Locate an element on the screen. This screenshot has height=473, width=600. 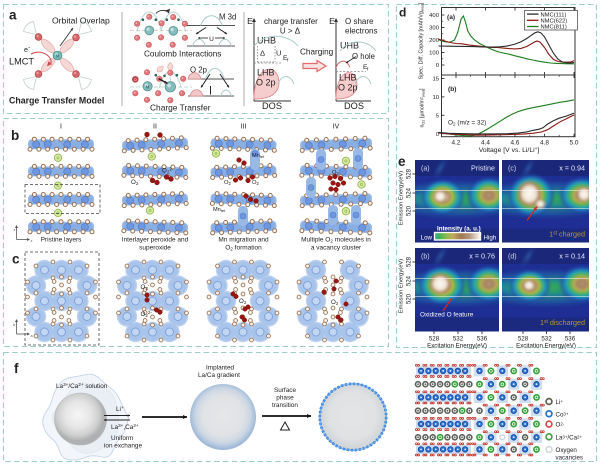
svg-text: Mn migration and is located at coordinates (243, 240).